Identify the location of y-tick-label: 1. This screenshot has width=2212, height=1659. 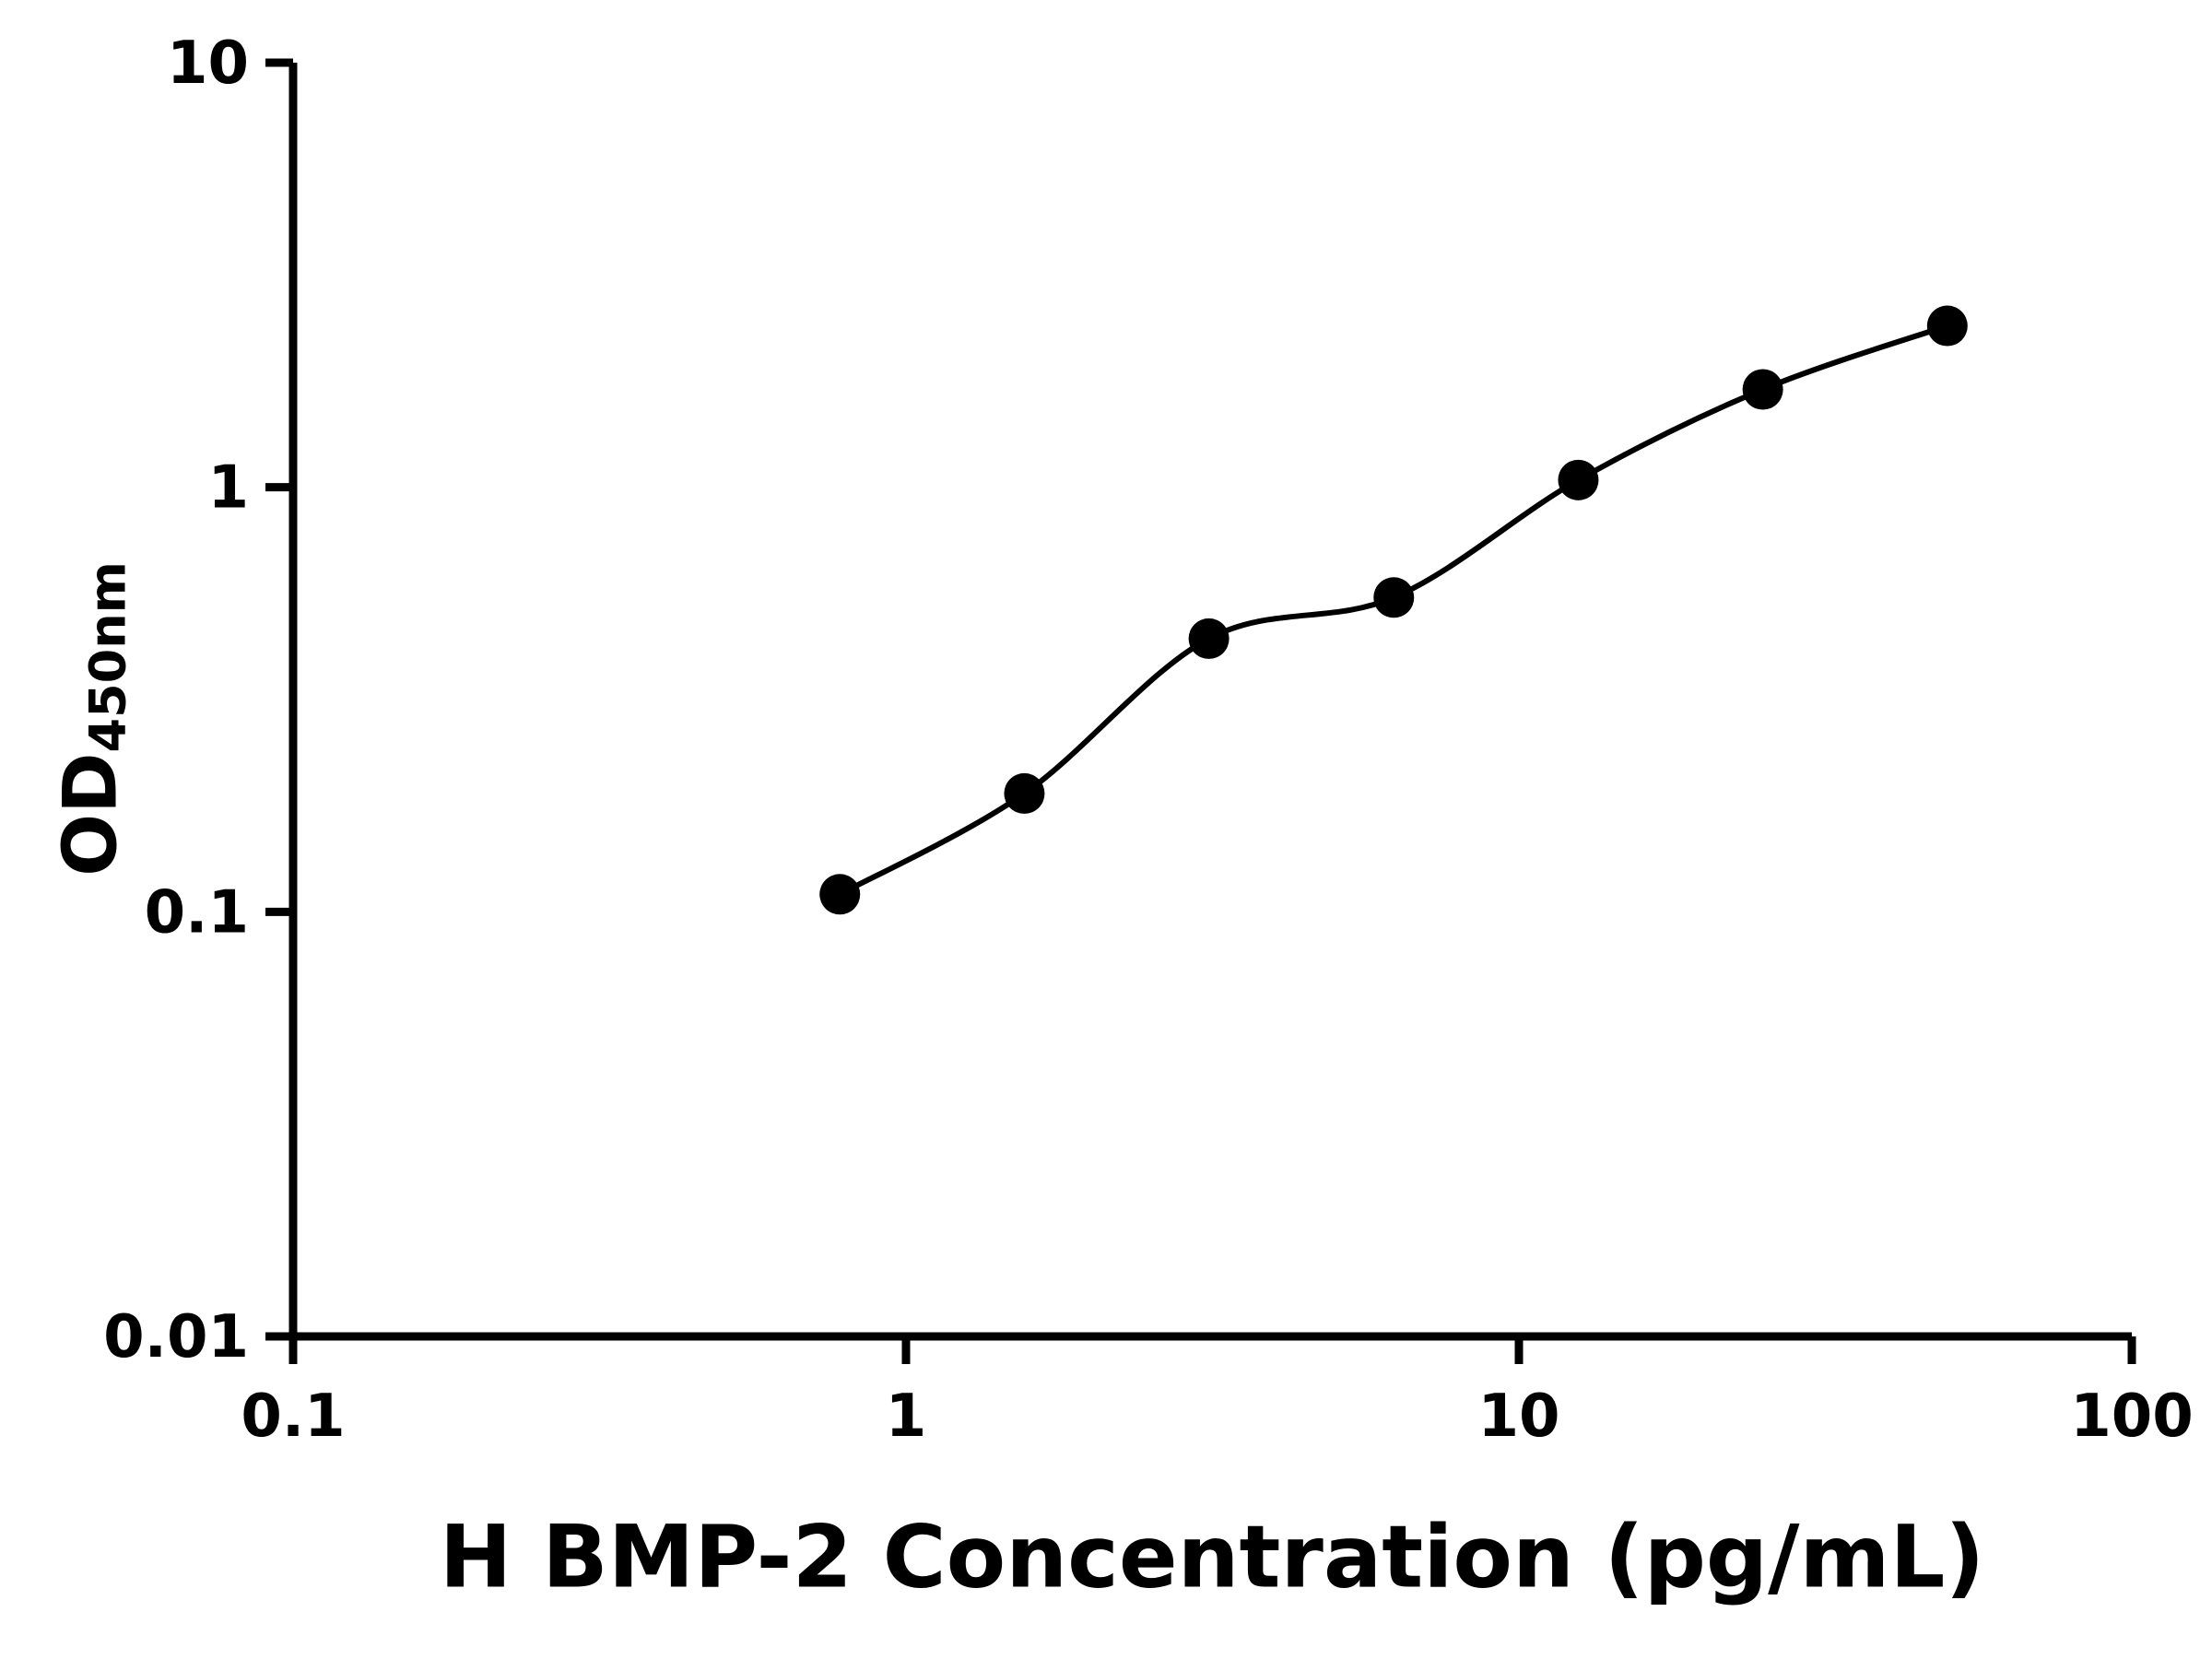
(228, 488).